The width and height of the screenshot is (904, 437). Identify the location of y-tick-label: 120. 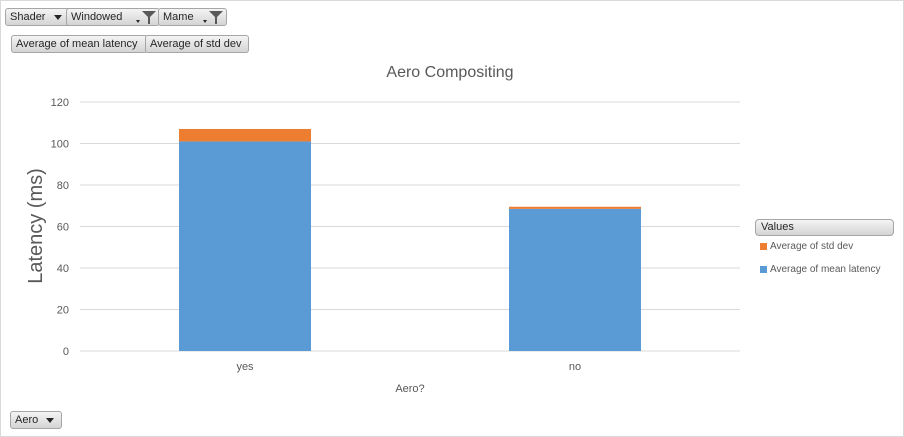
(60, 103).